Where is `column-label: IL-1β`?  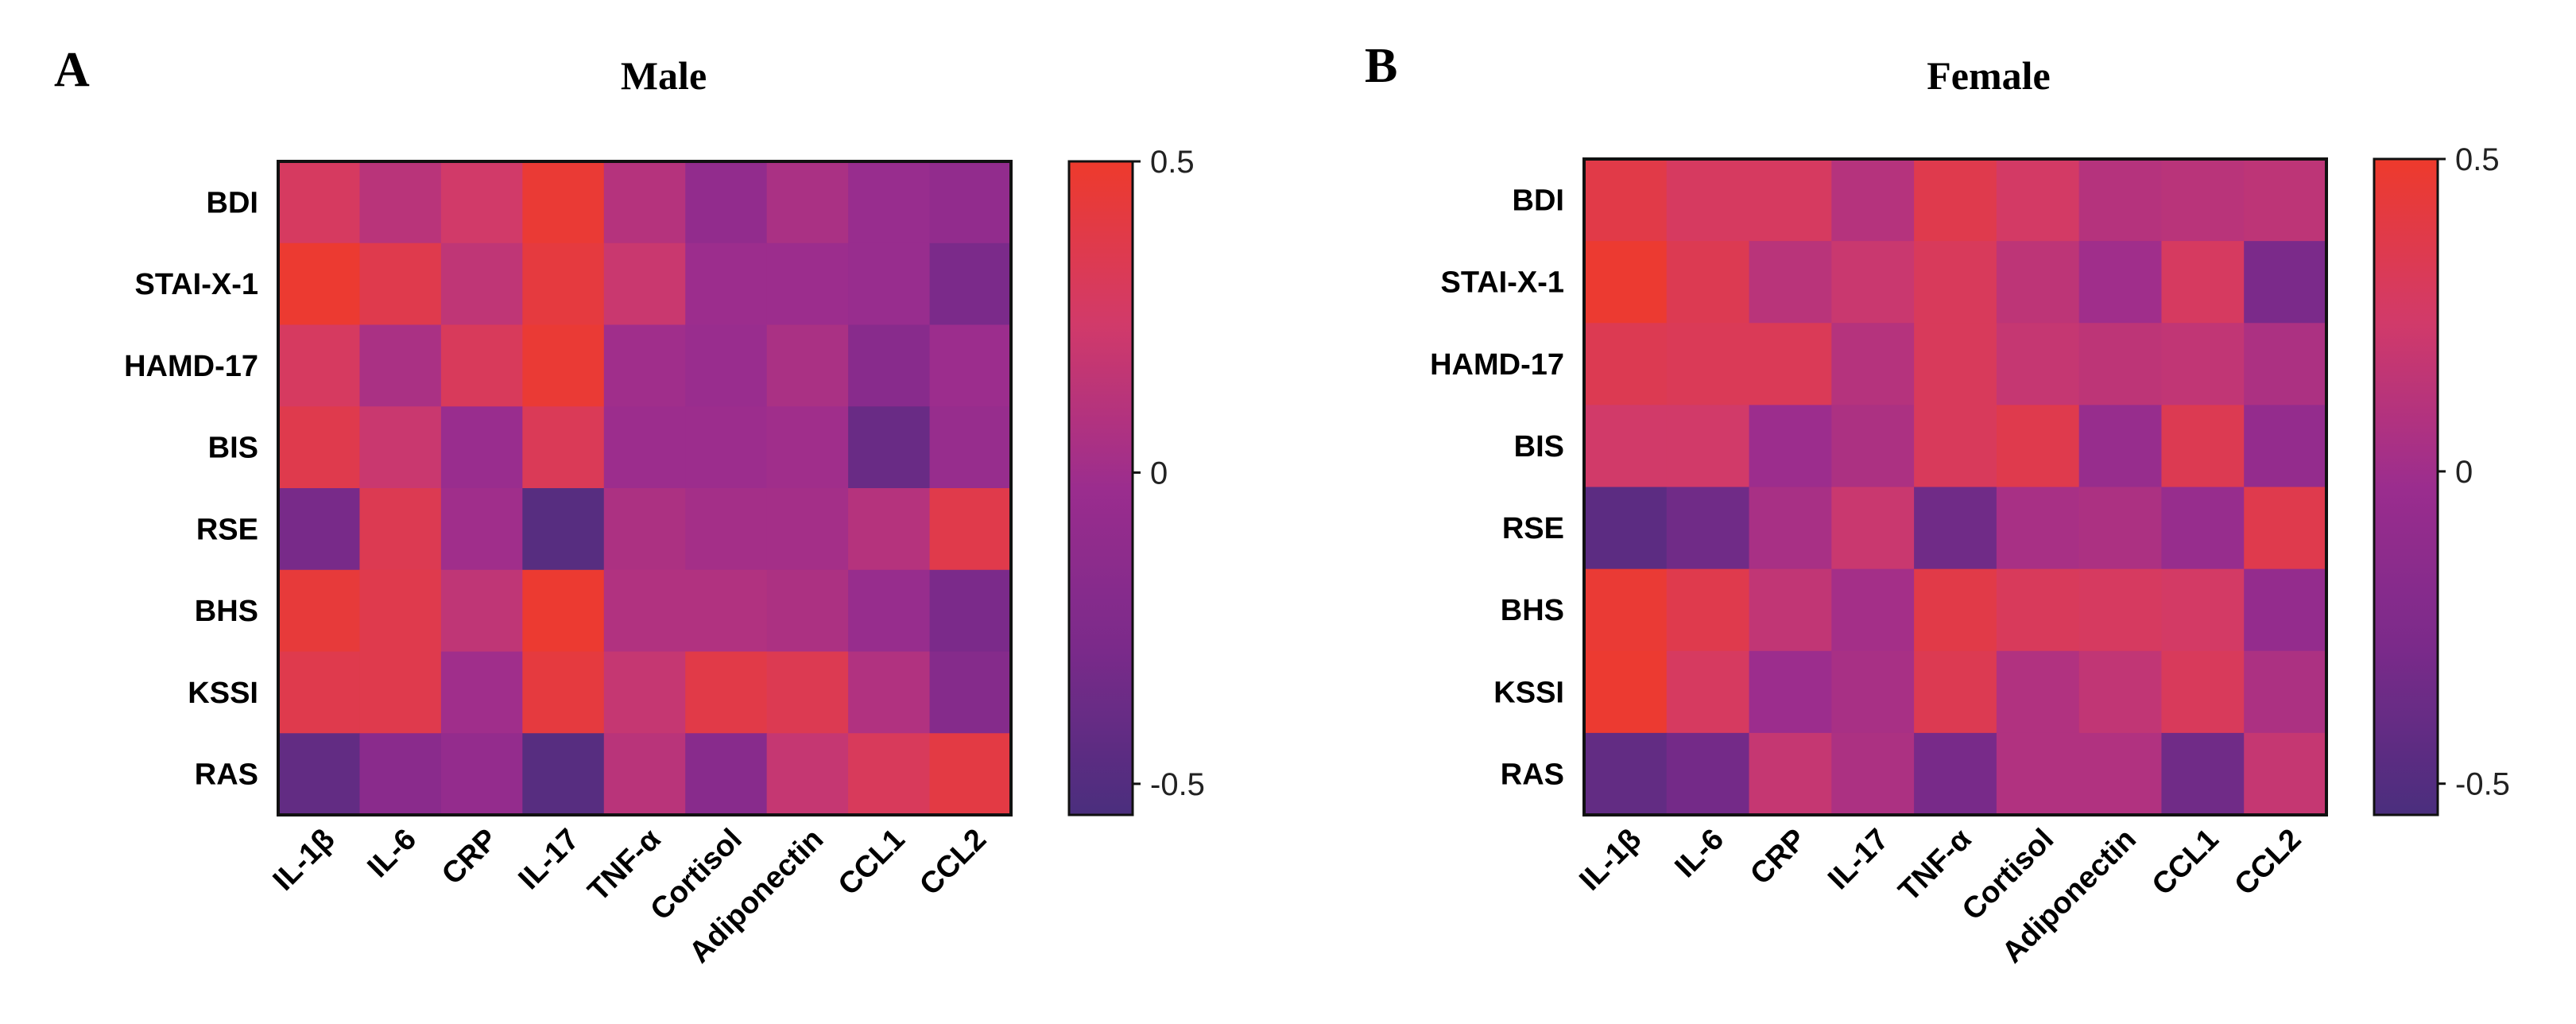
column-label: IL-1β is located at coordinates (304, 860).